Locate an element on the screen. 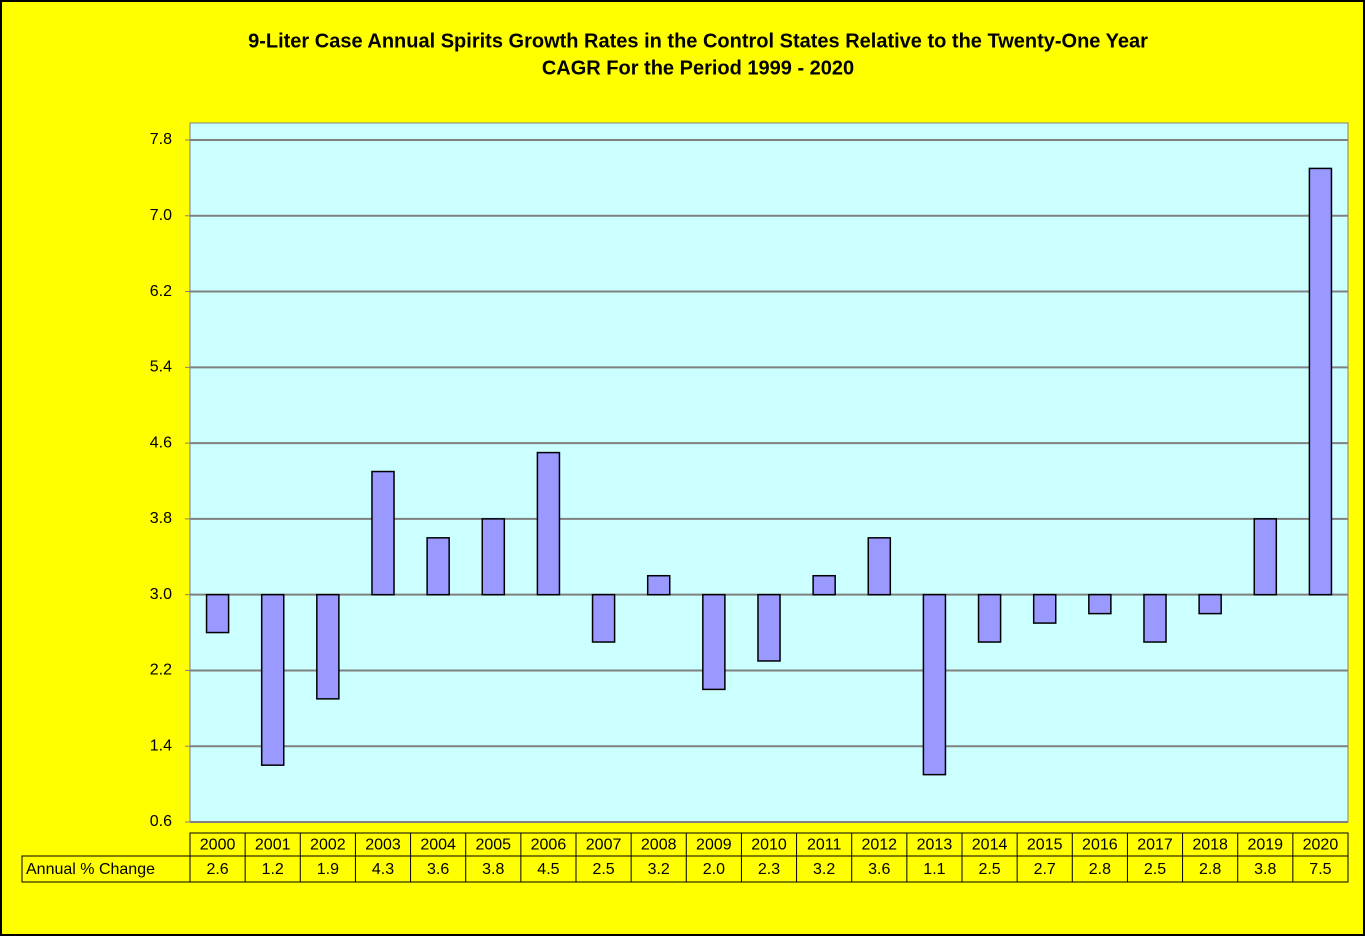 The width and height of the screenshot is (1365, 936). x-tick-label: 2008 is located at coordinates (659, 845).